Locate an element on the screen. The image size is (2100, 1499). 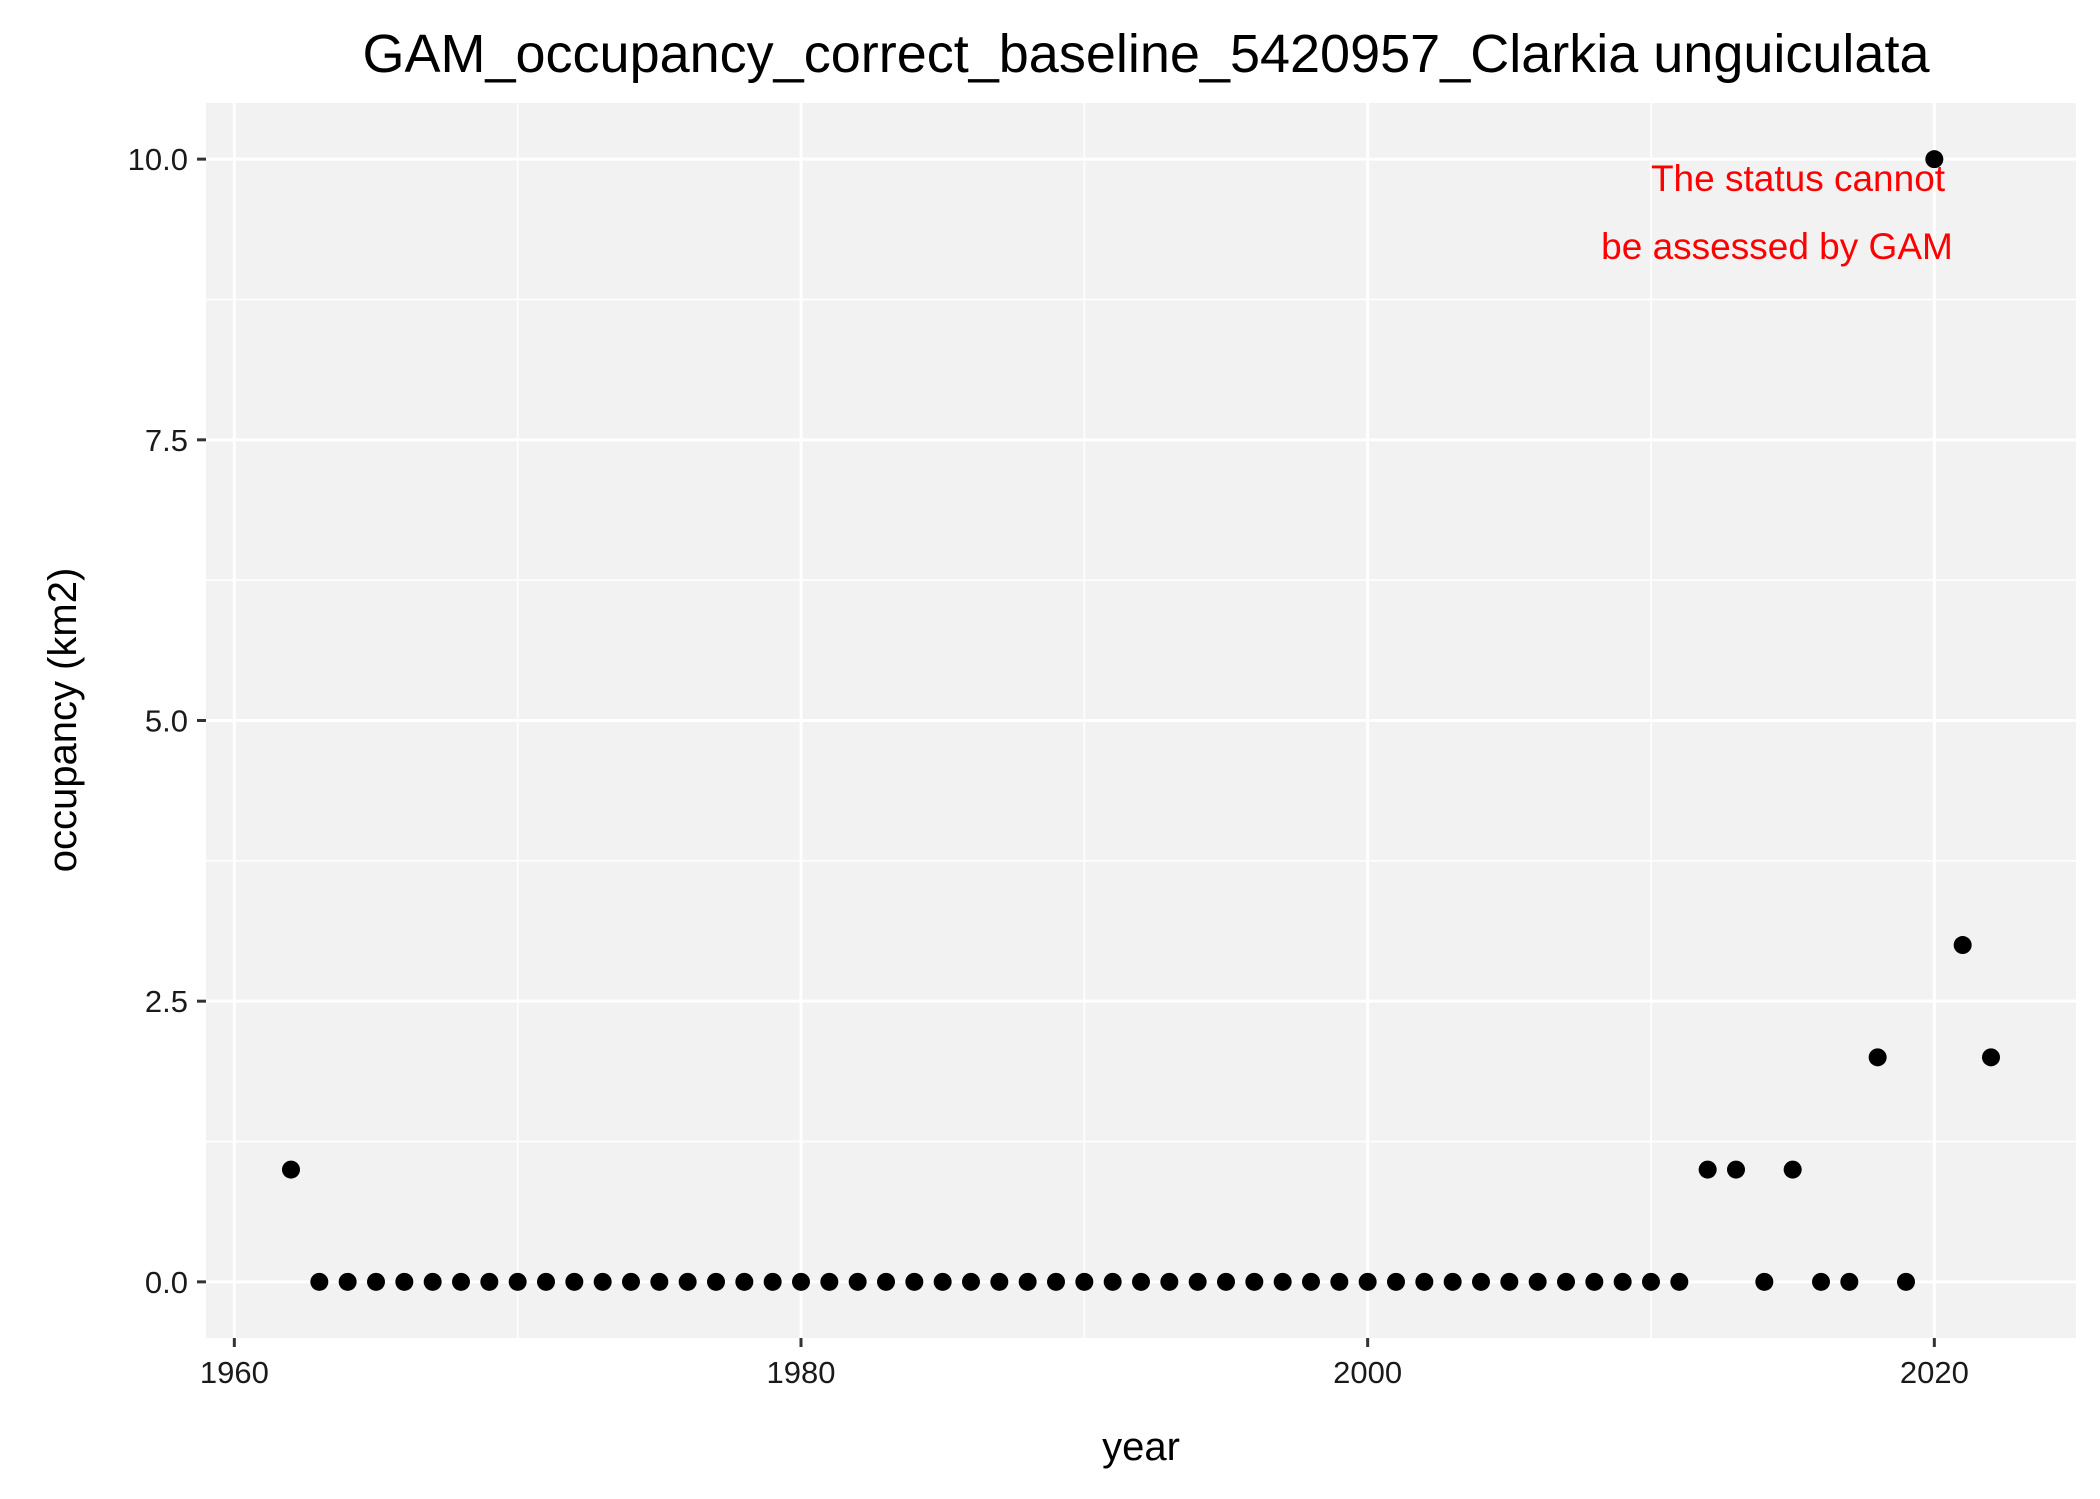
y-axis-title: occupancy (km2) is located at coordinates (63, 720).